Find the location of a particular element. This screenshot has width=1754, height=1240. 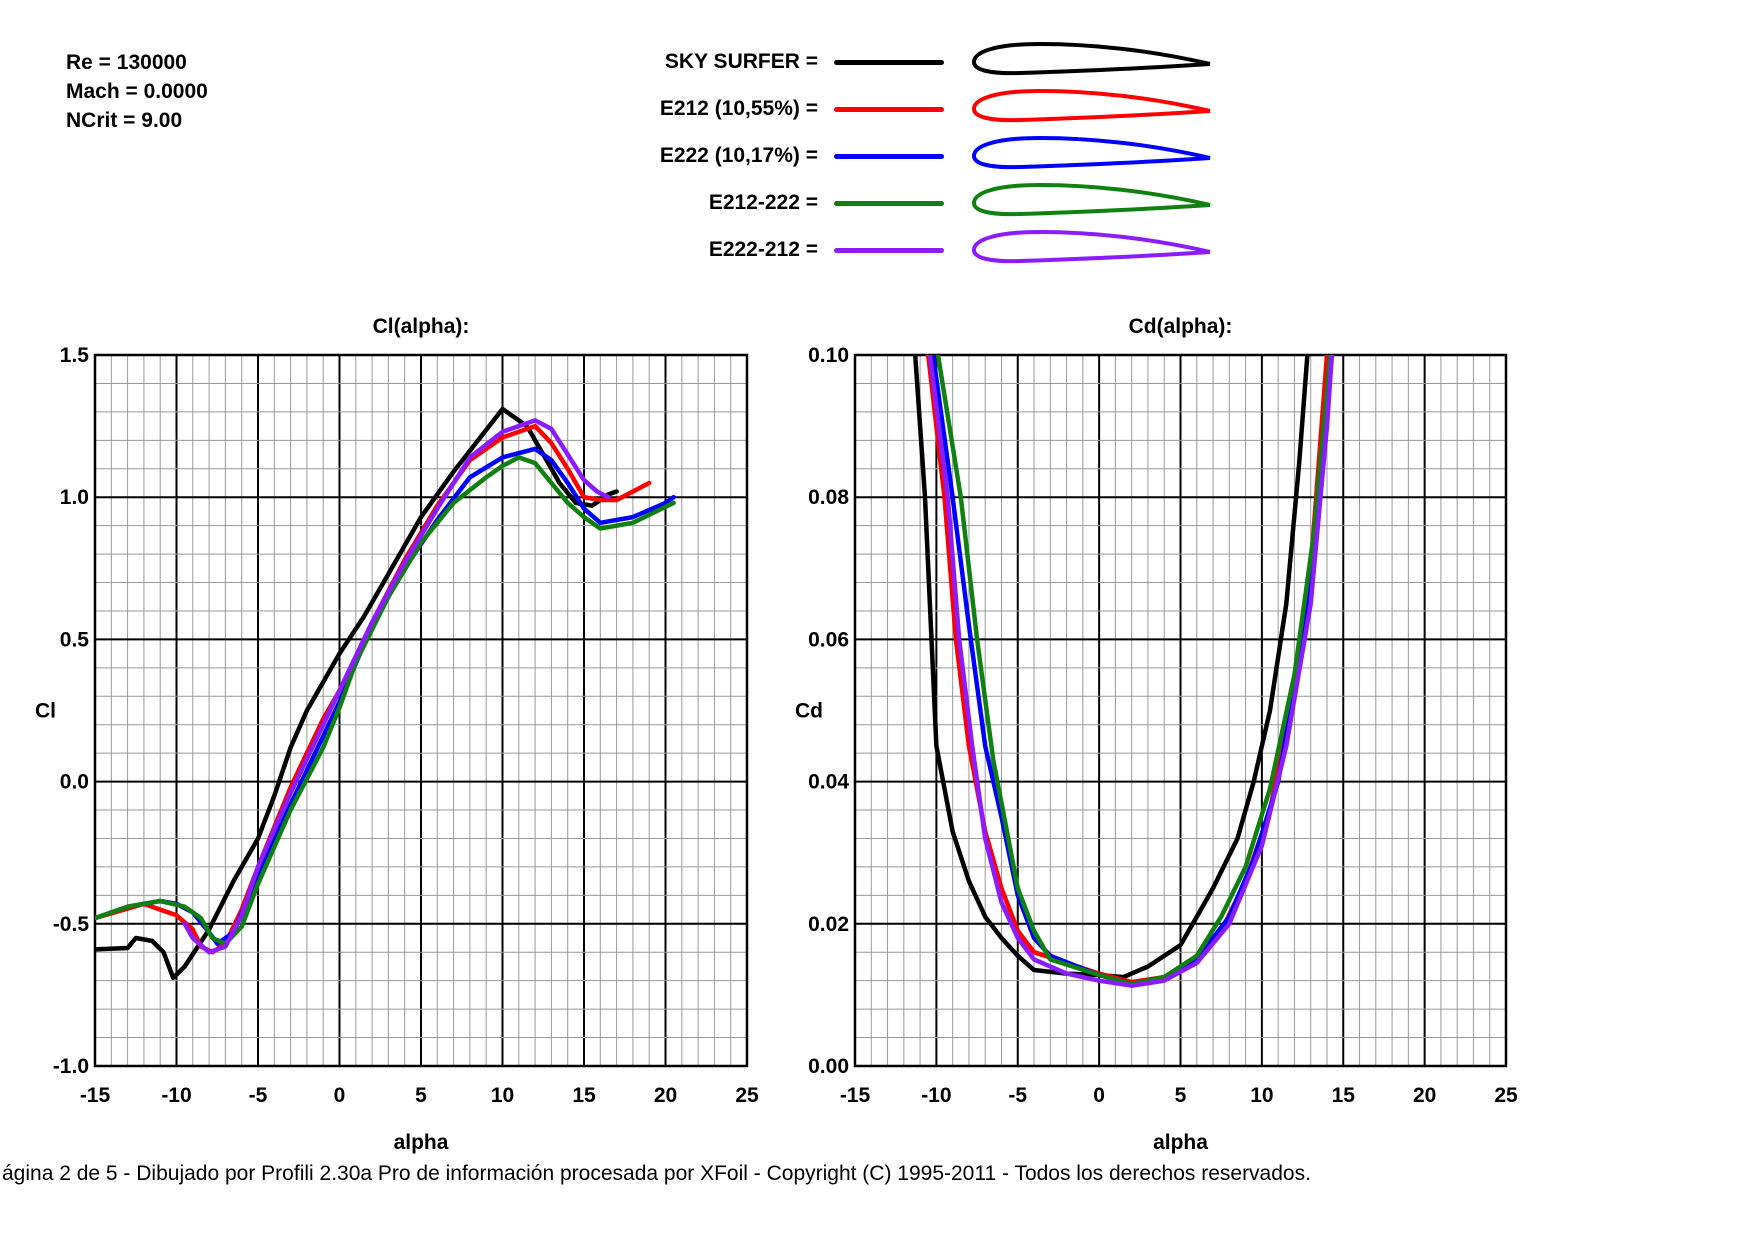

mach-number: Mach = 0.0000 is located at coordinates (137, 91).